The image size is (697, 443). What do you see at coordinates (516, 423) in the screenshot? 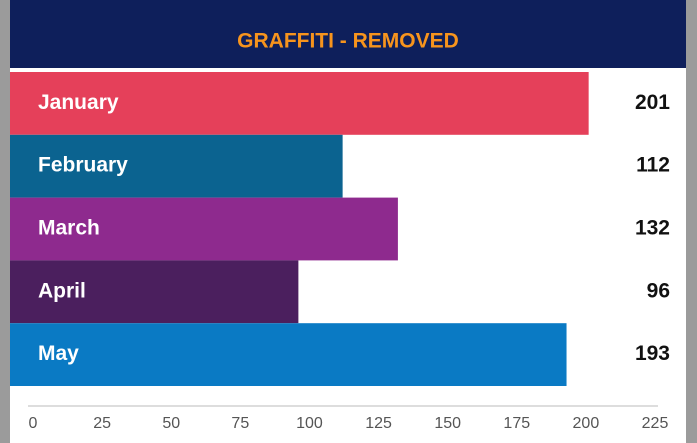
I see `x-tick-label: 175` at bounding box center [516, 423].